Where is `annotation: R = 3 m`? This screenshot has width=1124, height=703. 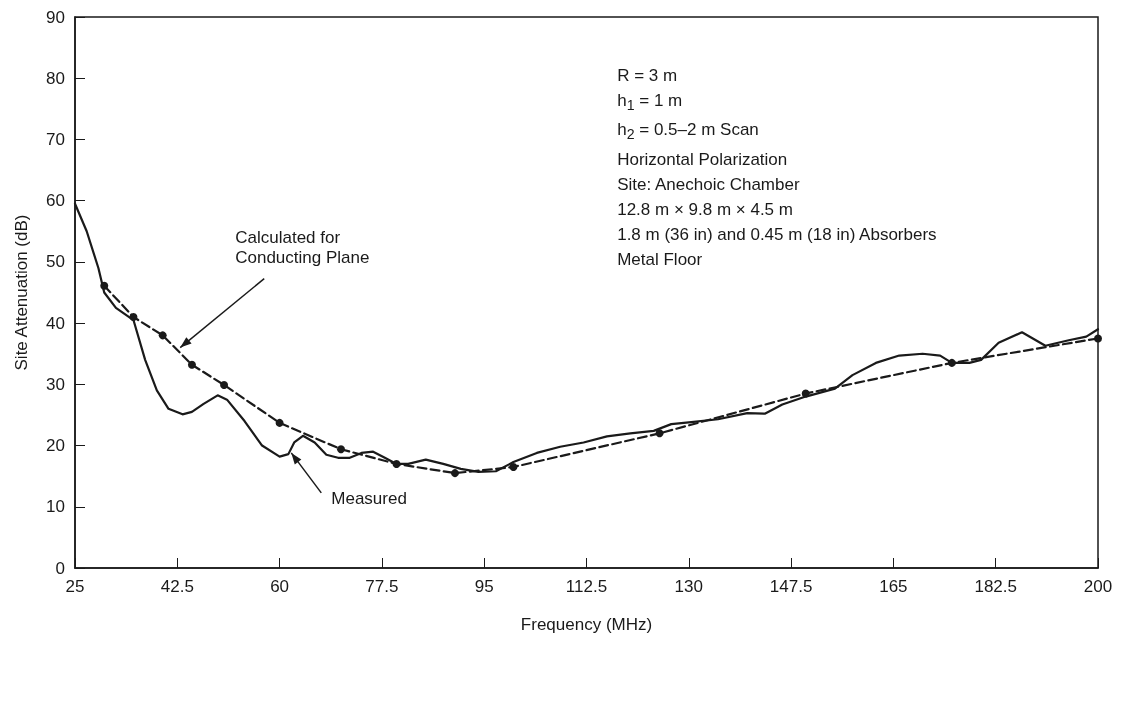
annotation: R = 3 m is located at coordinates (648, 76).